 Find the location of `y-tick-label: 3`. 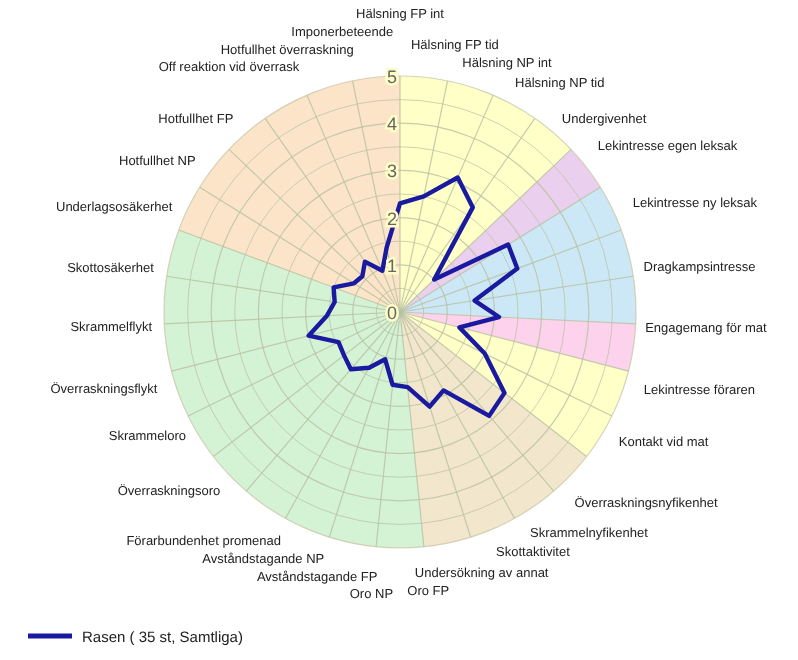

y-tick-label: 3 is located at coordinates (392, 171).